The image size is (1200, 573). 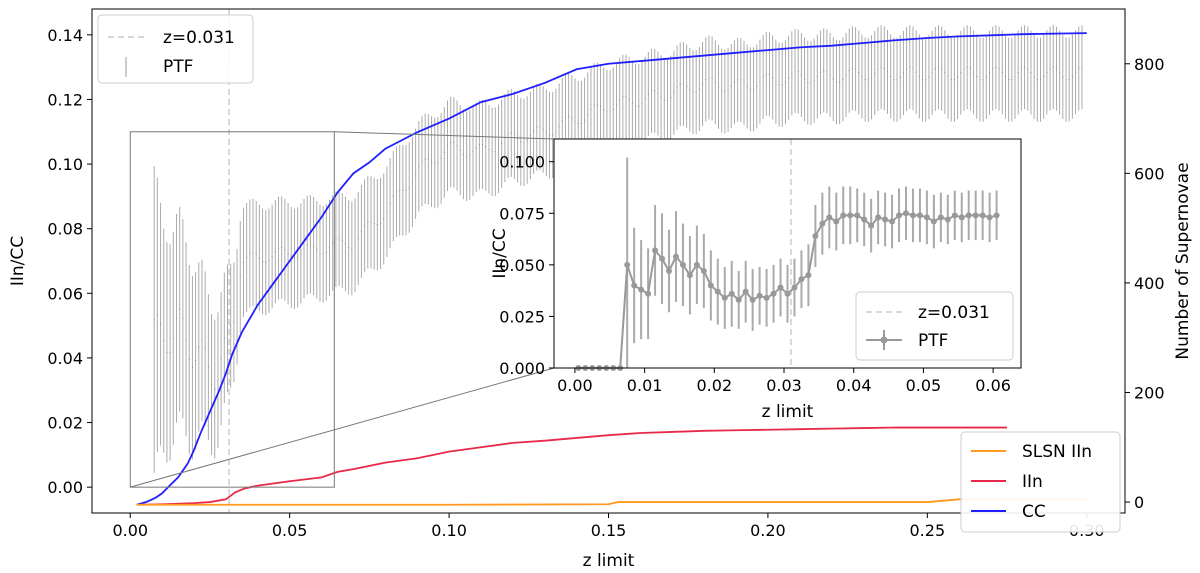 What do you see at coordinates (65, 164) in the screenshot?
I see `y-tick-label: 0.10` at bounding box center [65, 164].